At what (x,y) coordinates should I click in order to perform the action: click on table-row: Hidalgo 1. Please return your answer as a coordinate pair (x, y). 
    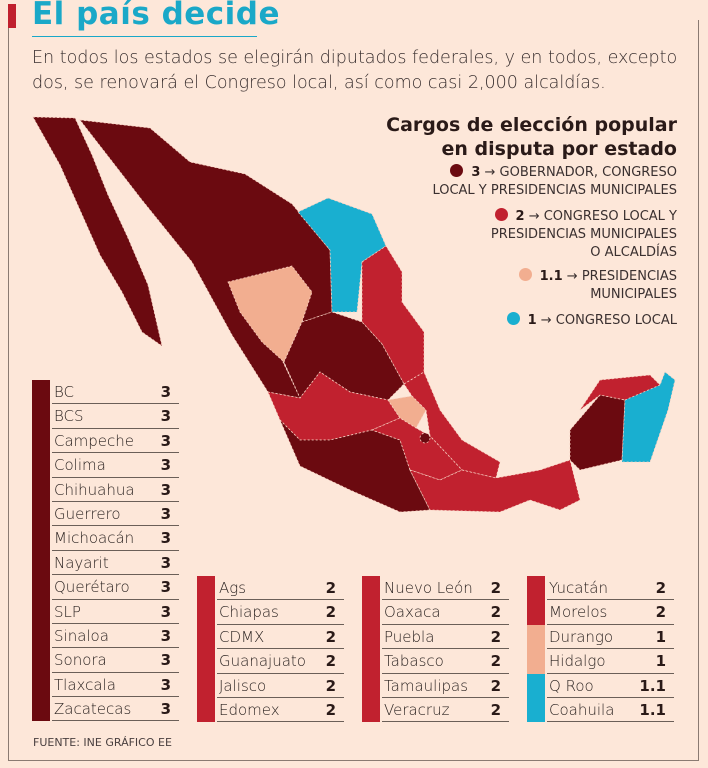
    Looking at the image, I should click on (600, 661).